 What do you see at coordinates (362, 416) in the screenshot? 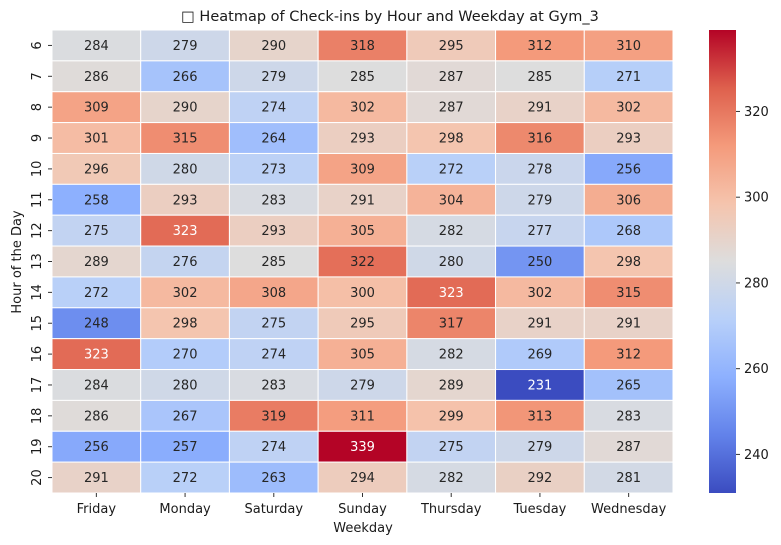
I see `cell-value-label: 311` at bounding box center [362, 416].